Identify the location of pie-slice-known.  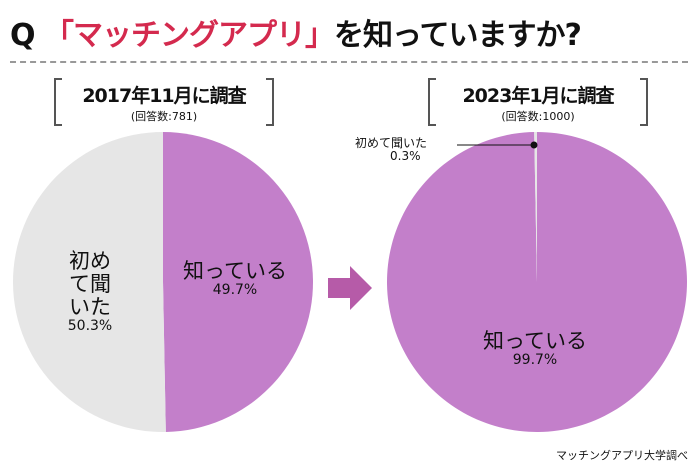
(238, 282).